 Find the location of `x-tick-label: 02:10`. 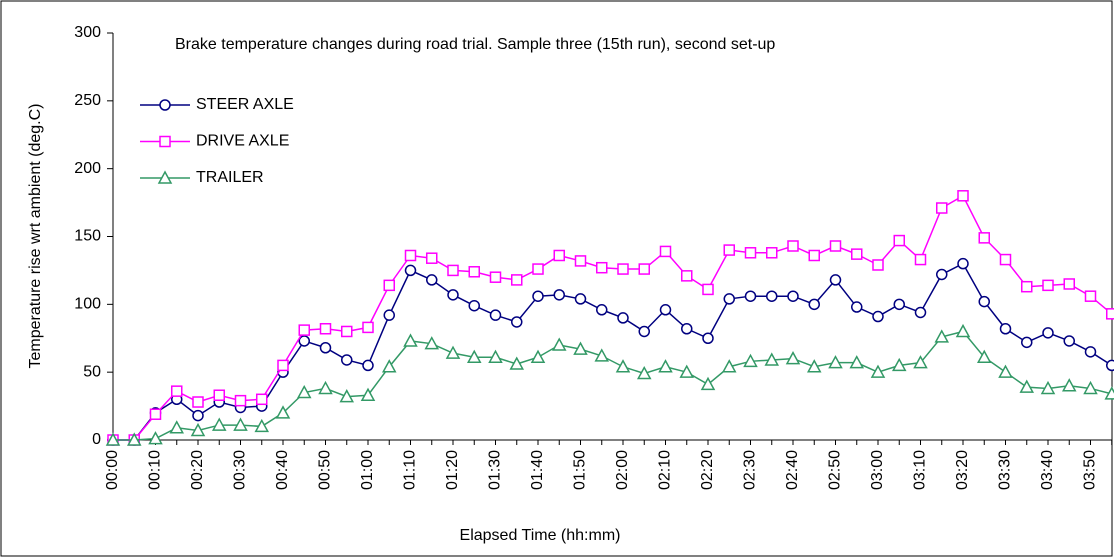

x-tick-label: 02:10 is located at coordinates (665, 470).